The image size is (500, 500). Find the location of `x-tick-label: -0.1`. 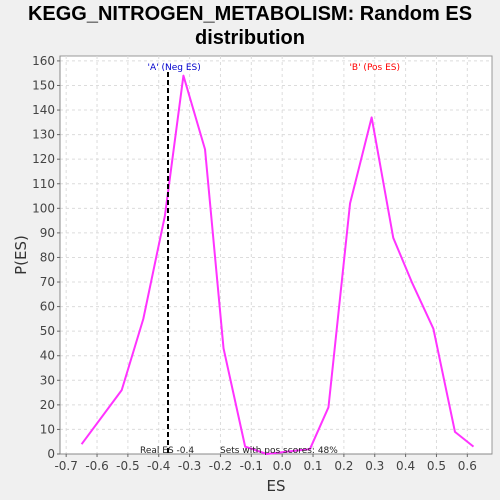

x-tick-label: -0.1 is located at coordinates (251, 466).